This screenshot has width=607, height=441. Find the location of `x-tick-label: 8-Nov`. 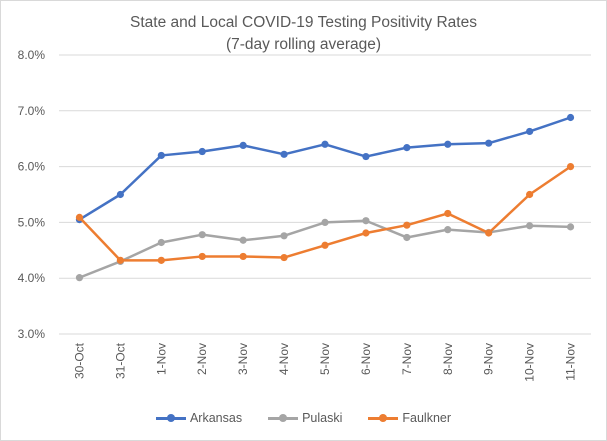

x-tick-label: 8-Nov is located at coordinates (448, 359).